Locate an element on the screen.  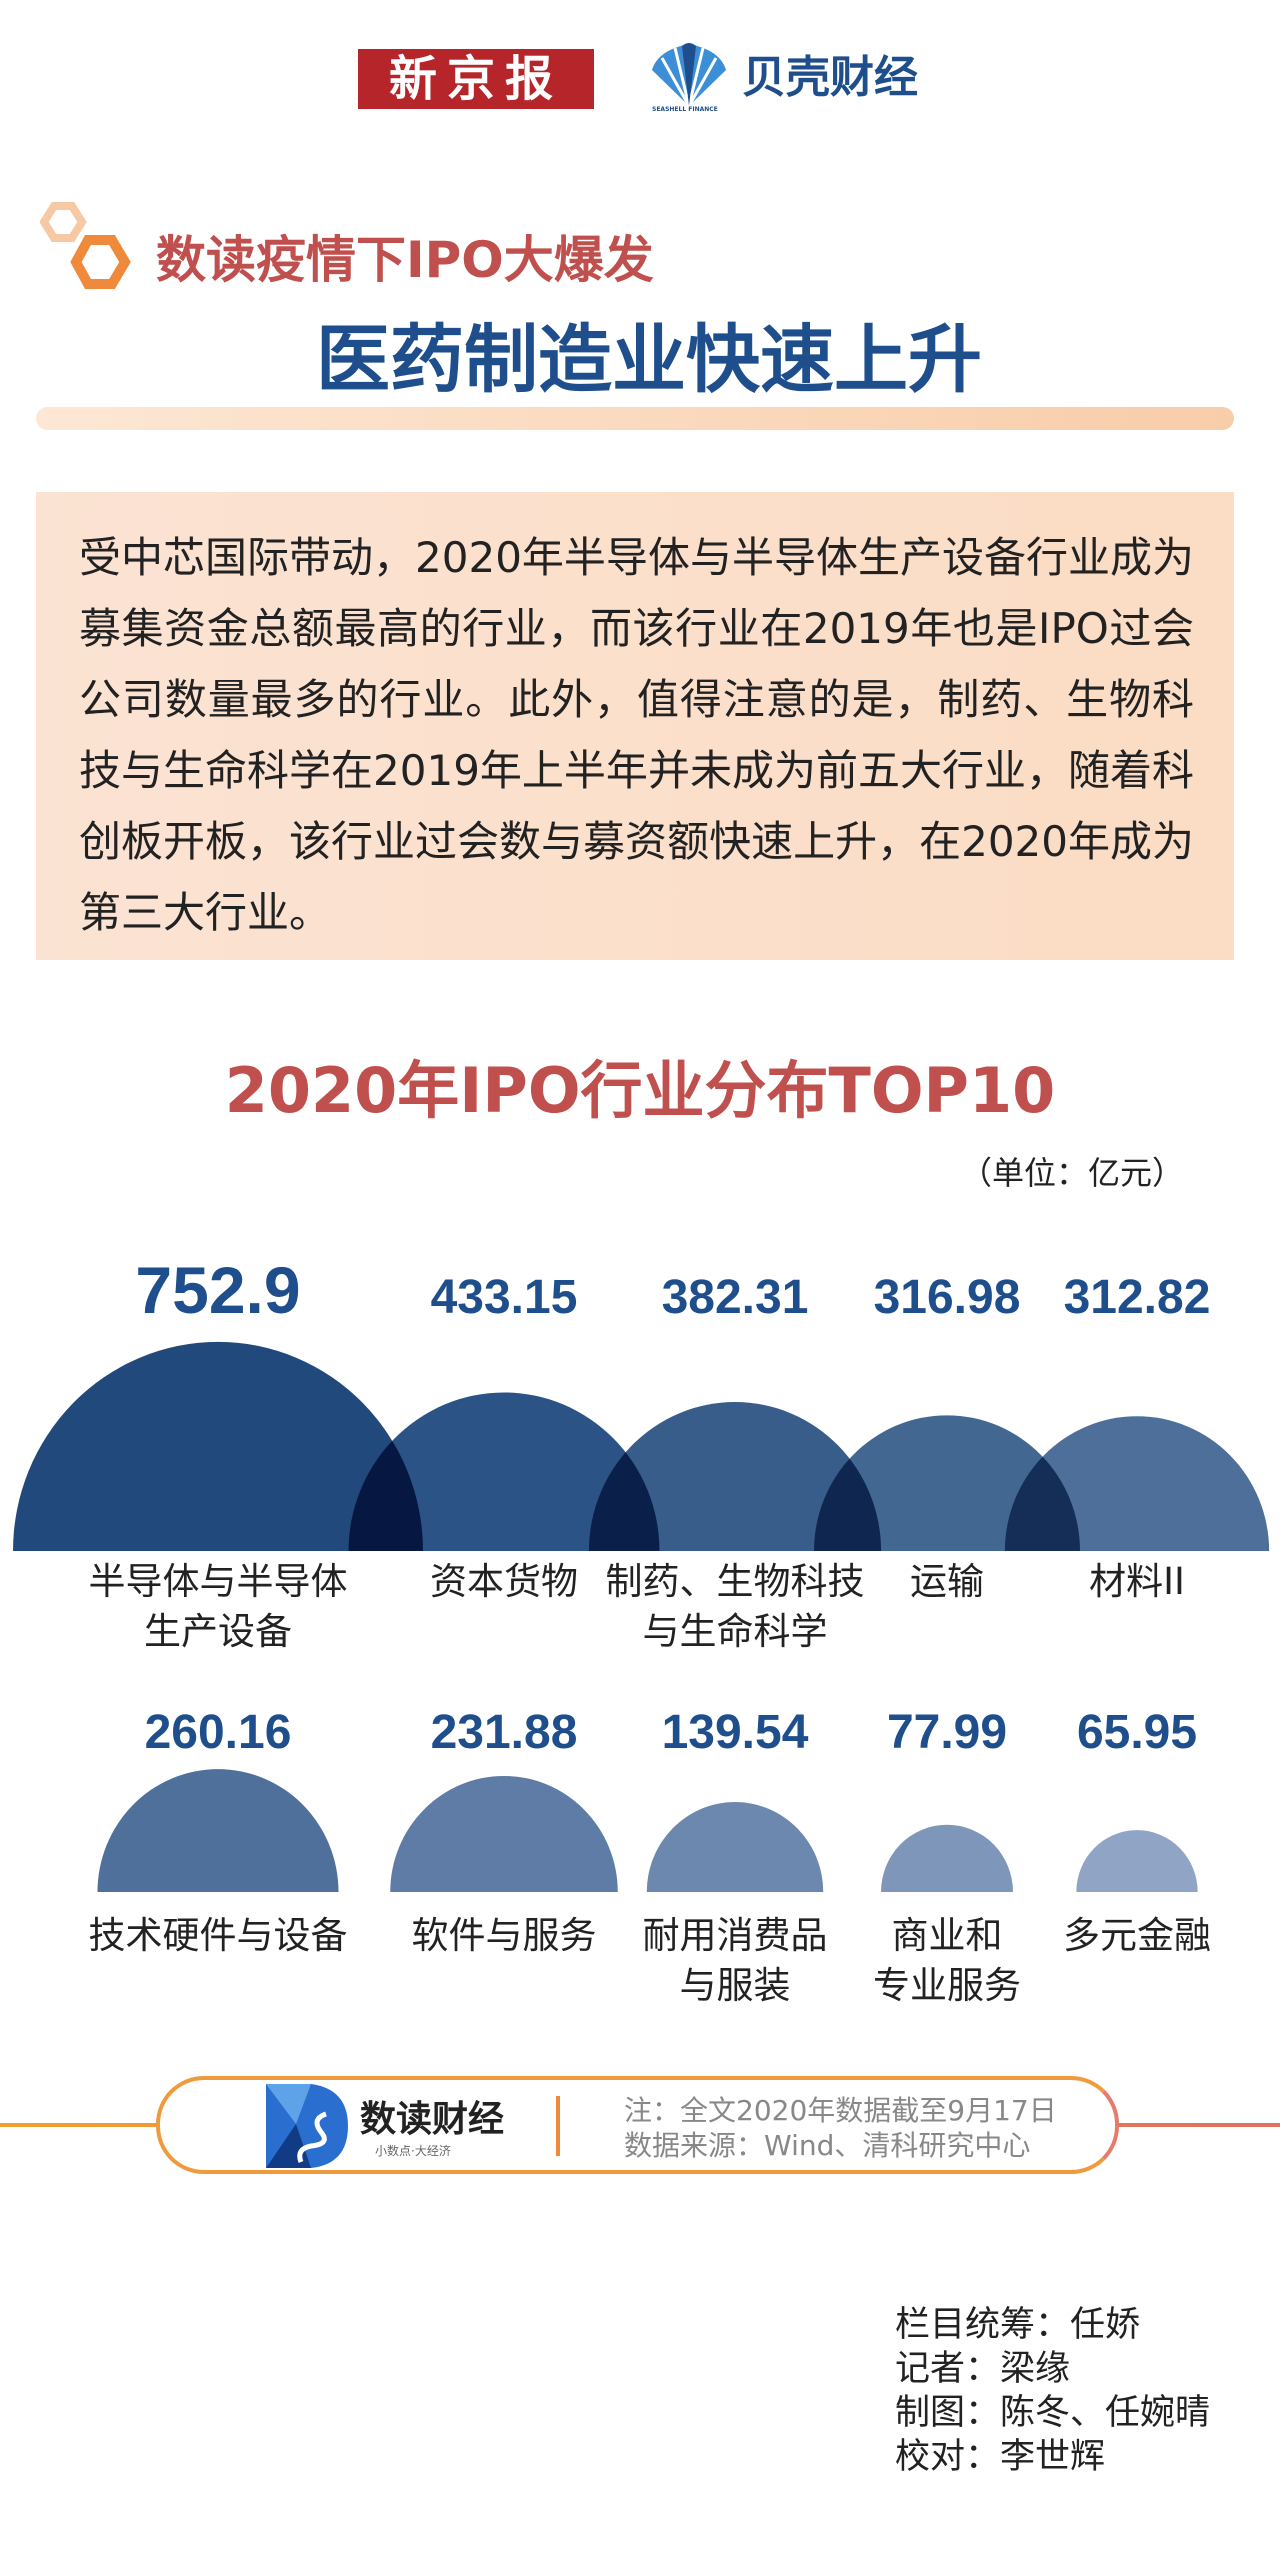
title-underline-bar is located at coordinates (635, 418).